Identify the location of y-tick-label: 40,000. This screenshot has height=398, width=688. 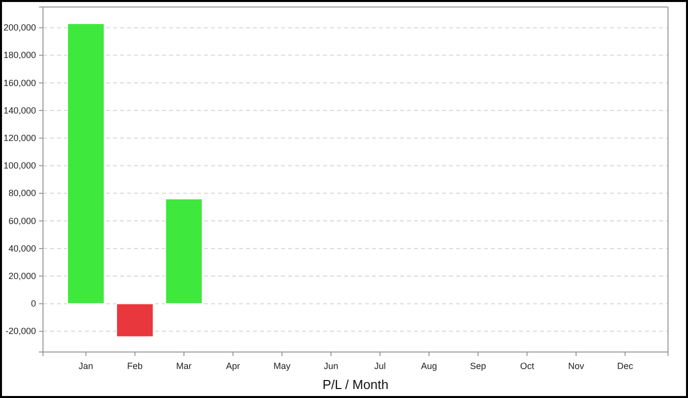
(22, 248).